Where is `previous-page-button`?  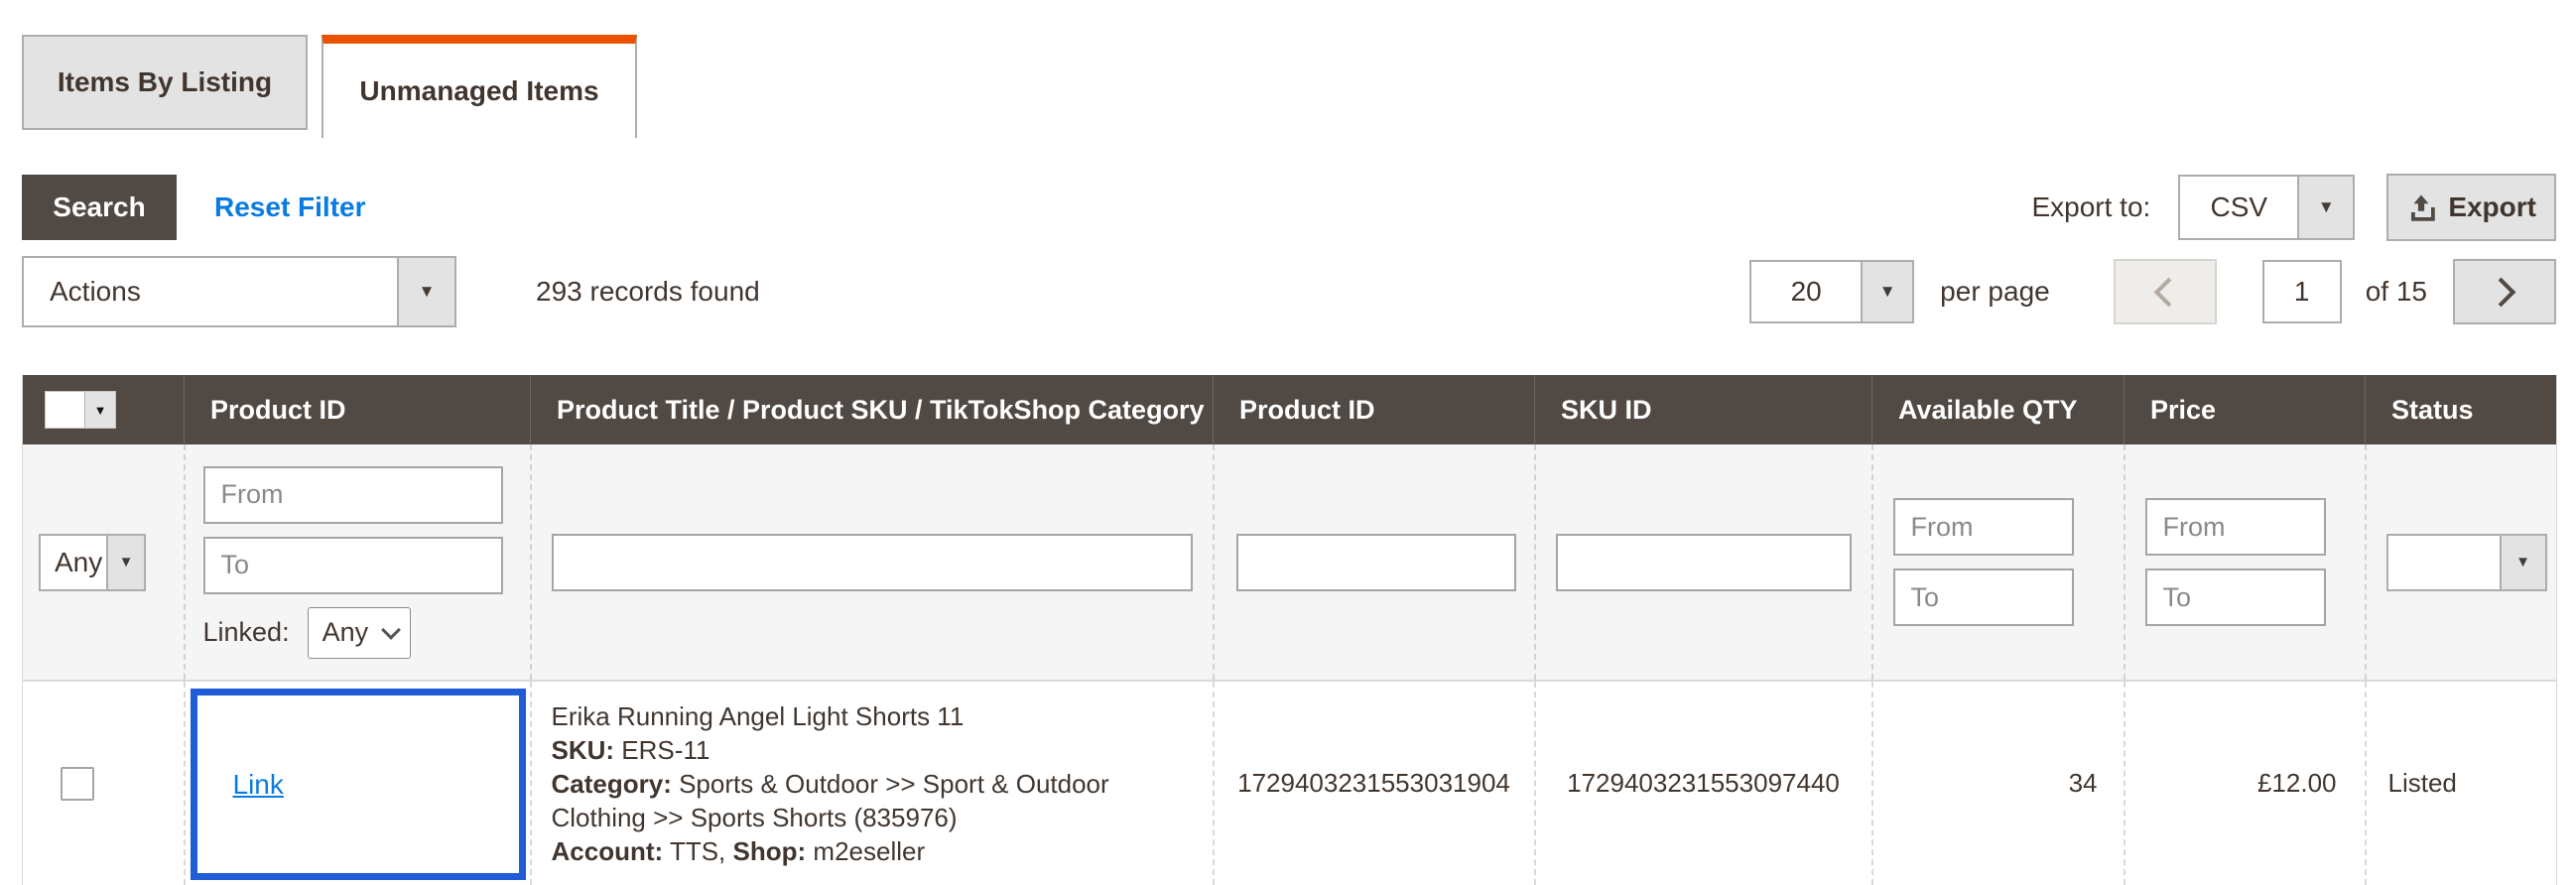 previous-page-button is located at coordinates (2165, 291).